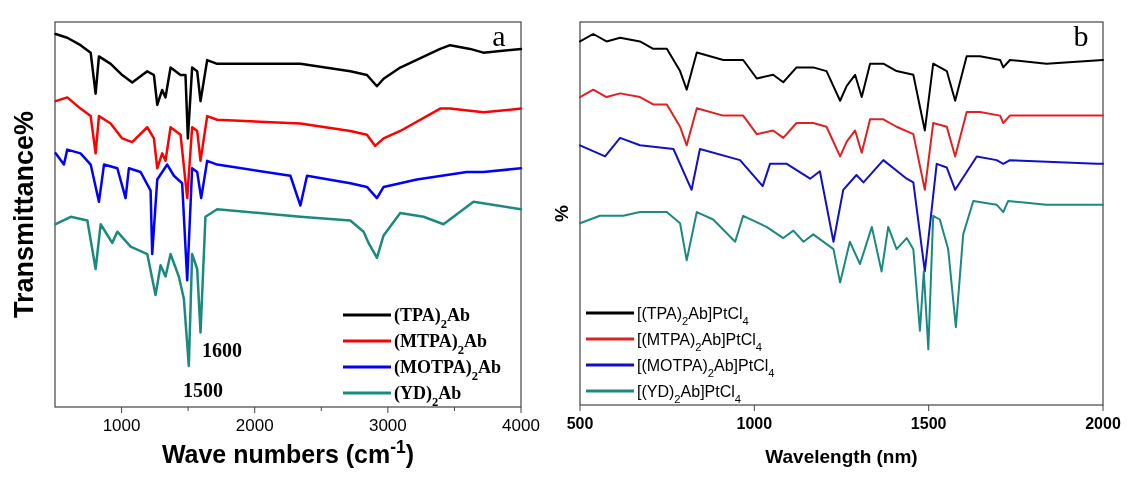 The width and height of the screenshot is (1127, 477). What do you see at coordinates (689, 394) in the screenshot?
I see `legend-label: [(YD)$_{2}$Ab]PtCl$_{4}$` at bounding box center [689, 394].